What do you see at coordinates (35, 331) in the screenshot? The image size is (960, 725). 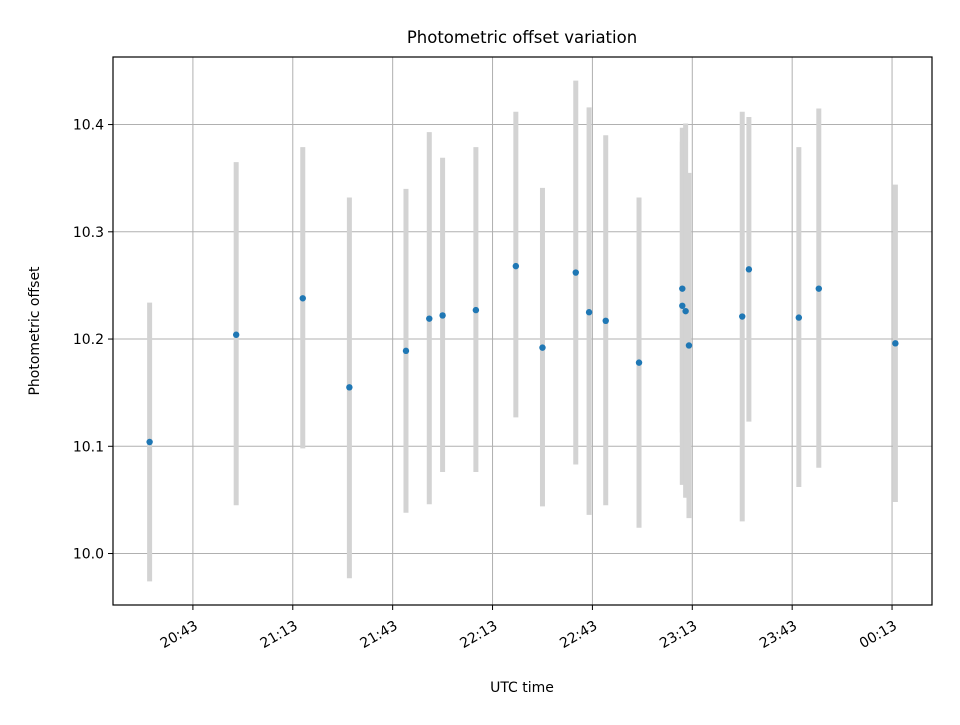 I see `y-axis-label: Photometric offset` at bounding box center [35, 331].